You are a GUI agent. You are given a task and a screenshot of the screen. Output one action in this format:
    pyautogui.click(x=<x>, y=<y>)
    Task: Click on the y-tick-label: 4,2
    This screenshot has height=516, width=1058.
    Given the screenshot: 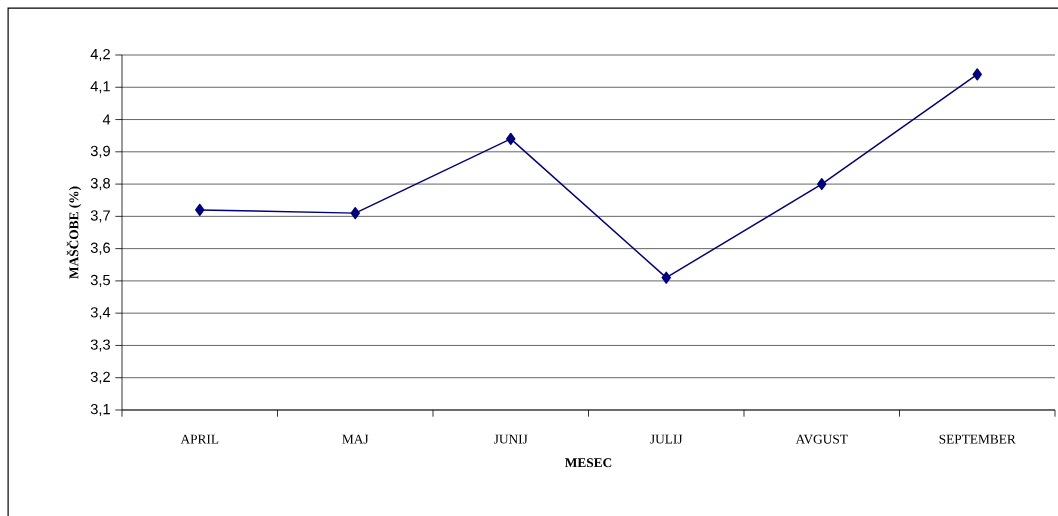 What is the action you would take?
    pyautogui.click(x=100, y=55)
    